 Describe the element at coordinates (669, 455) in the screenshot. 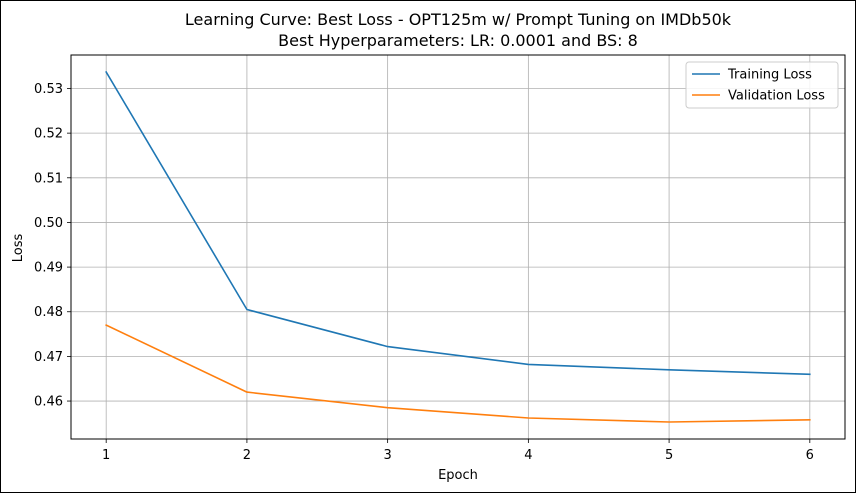

I see `x-tick-label: 5` at that location.